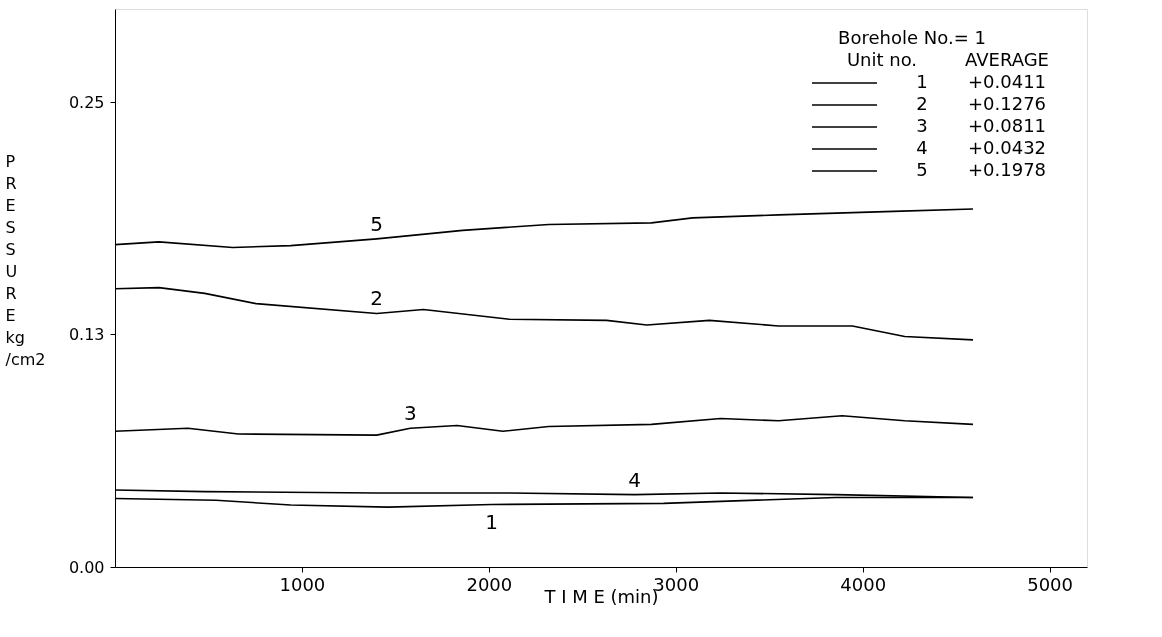 Image resolution: width=1162 pixels, height=637 pixels. What do you see at coordinates (86, 567) in the screenshot?
I see `y-tick-label: 0.00` at bounding box center [86, 567].